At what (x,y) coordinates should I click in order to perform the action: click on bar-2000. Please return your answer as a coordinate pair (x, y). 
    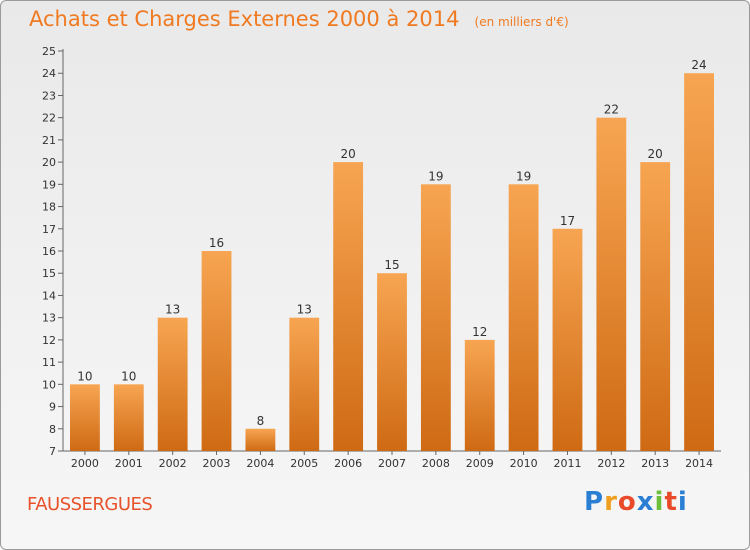
    Looking at the image, I should click on (85, 417).